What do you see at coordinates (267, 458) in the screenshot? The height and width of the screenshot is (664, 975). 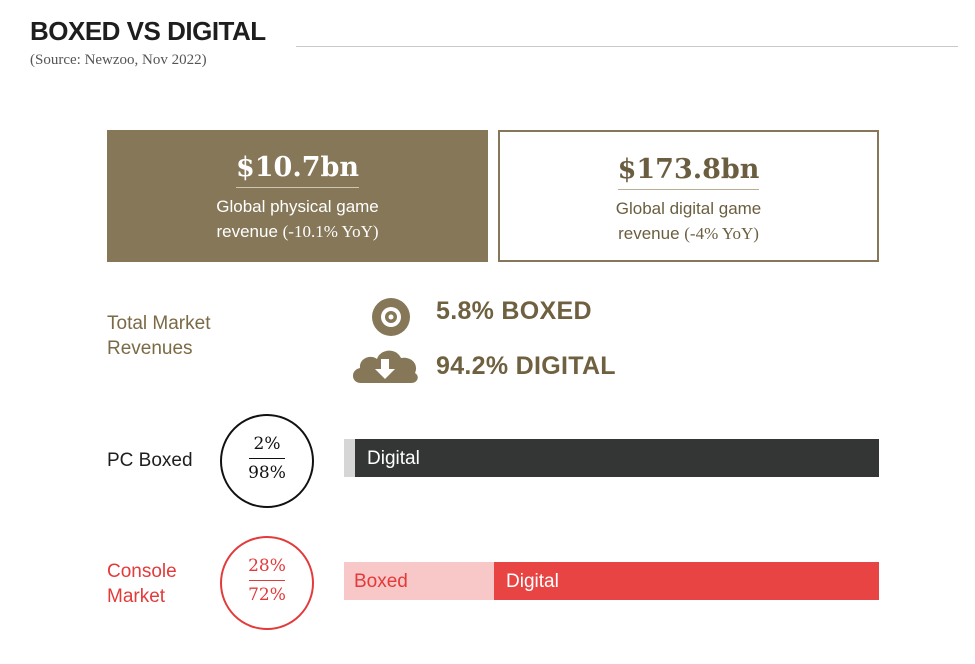 I see `pc-circle-divider` at bounding box center [267, 458].